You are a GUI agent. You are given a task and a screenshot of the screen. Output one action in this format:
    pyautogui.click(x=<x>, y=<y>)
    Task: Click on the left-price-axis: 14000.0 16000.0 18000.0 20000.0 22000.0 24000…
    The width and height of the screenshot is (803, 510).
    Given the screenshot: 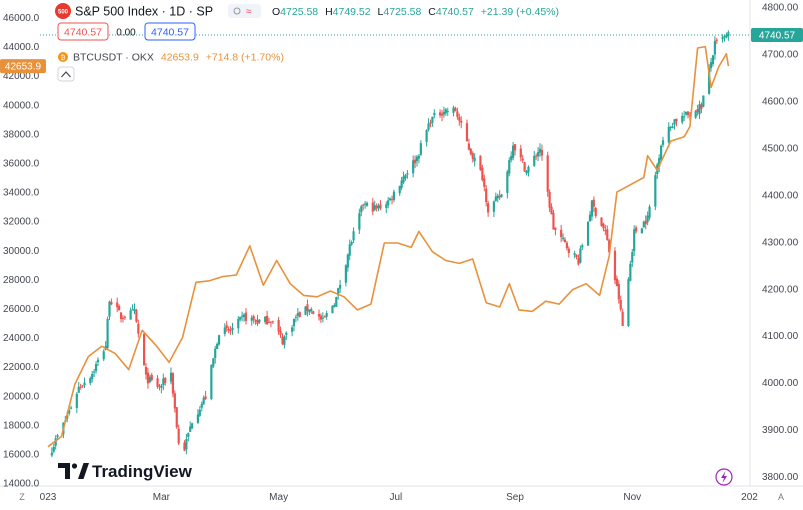 What is the action you would take?
    pyautogui.click(x=21, y=251)
    